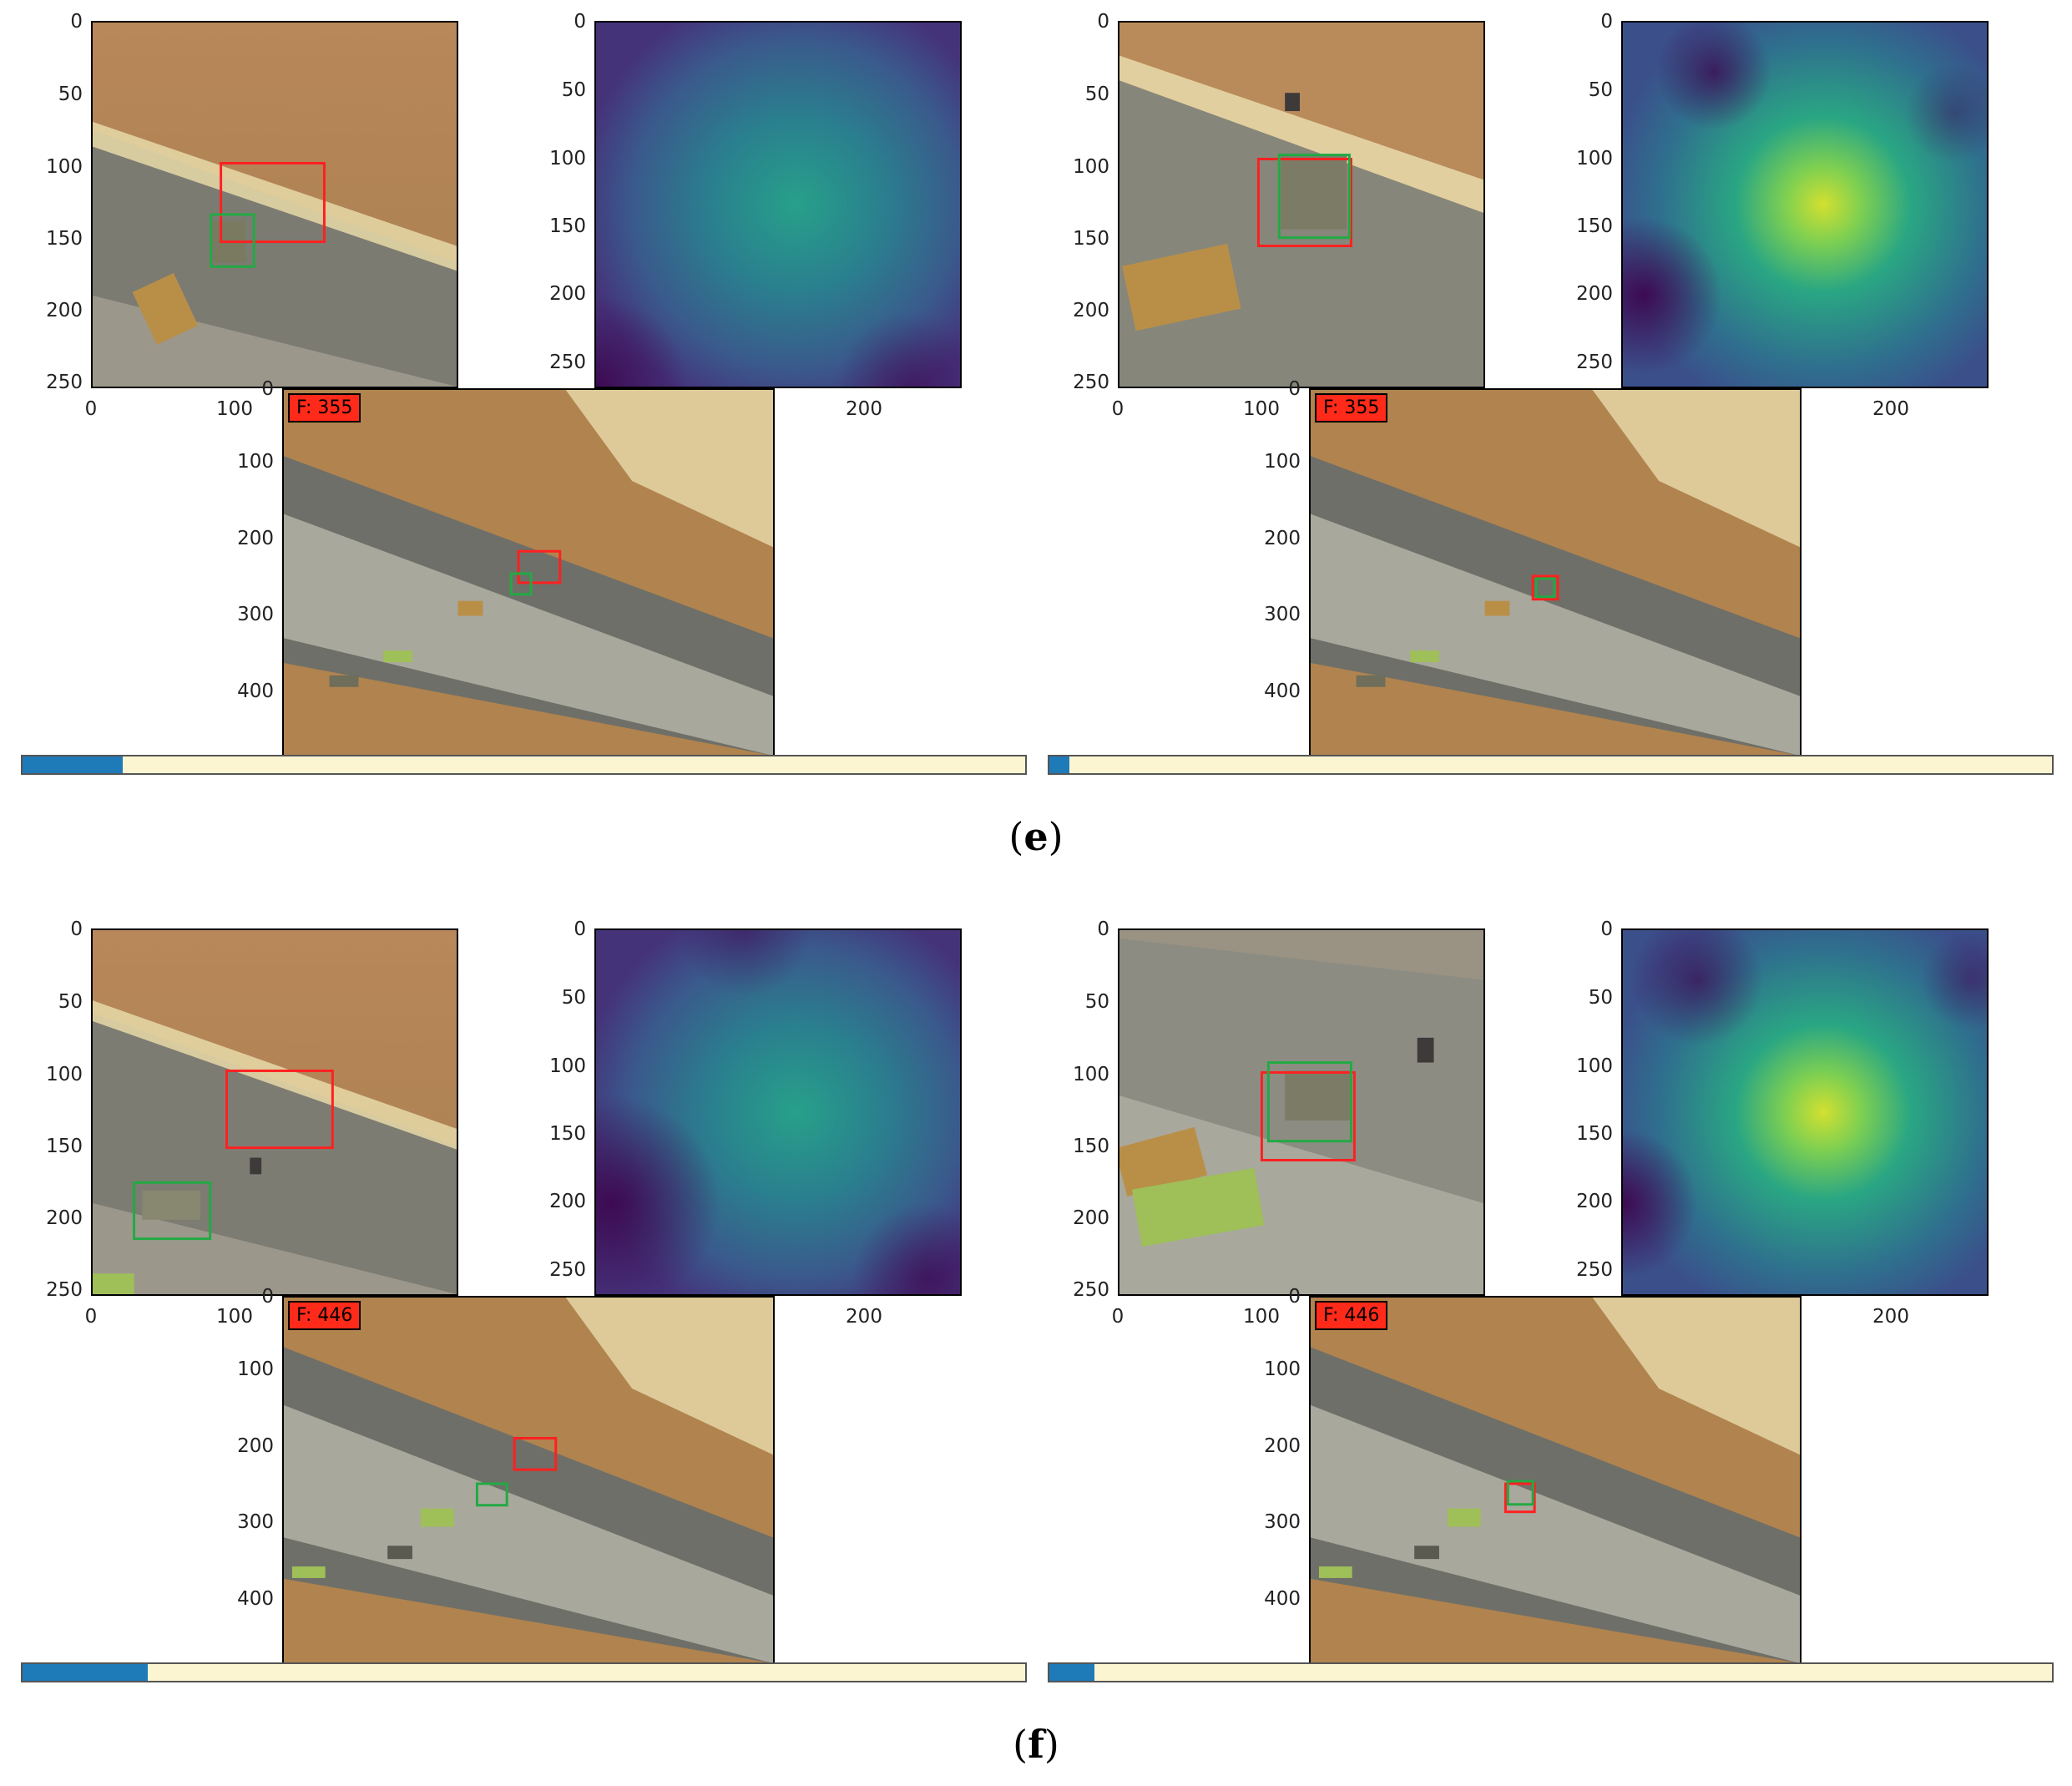 This screenshot has height=1786, width=2072. I want to click on subfigure-caption-e: (e), so click(1036, 836).